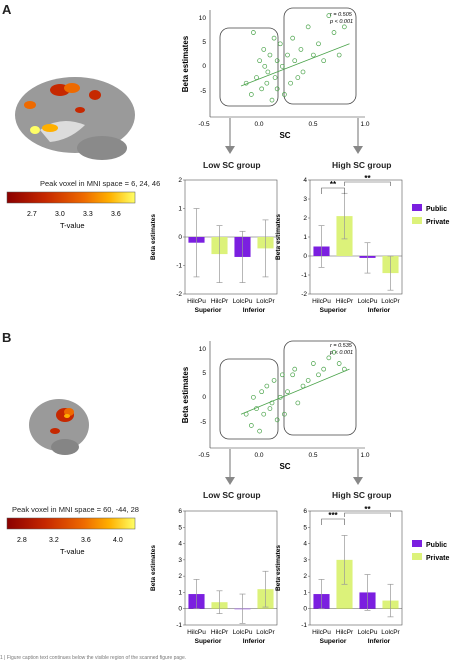 Image resolution: width=474 pixels, height=663 pixels. I want to click on colorbar-tick: 2.8, so click(22, 540).